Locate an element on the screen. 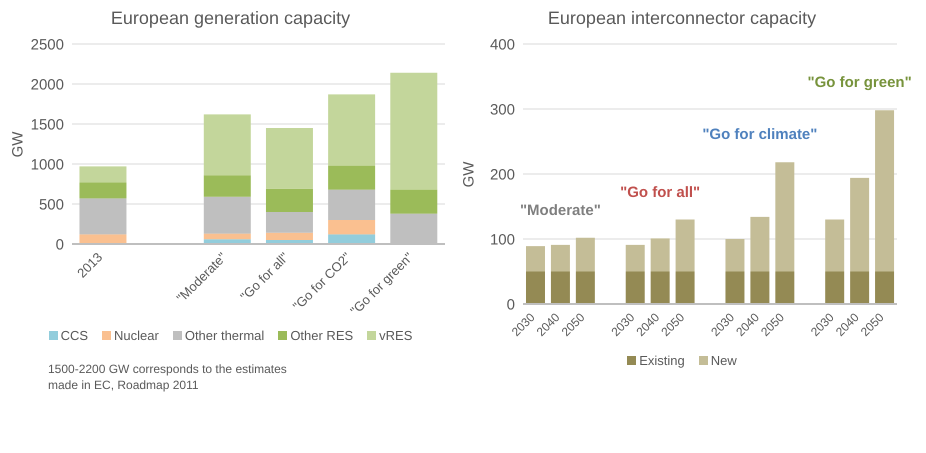 The width and height of the screenshot is (926, 453). annotation: "Go for climate" is located at coordinates (759, 135).